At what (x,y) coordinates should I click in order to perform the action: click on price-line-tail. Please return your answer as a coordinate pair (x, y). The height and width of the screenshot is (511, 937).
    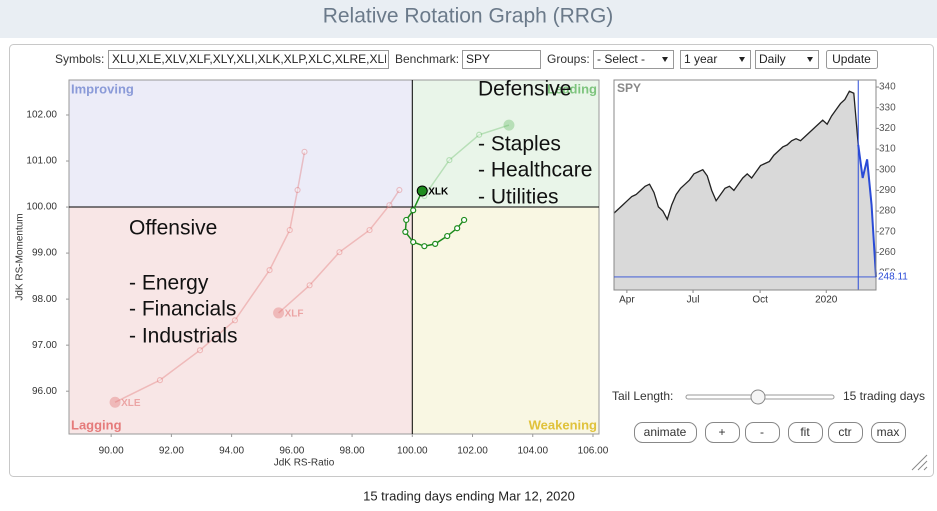
    Looking at the image, I should click on (867, 211).